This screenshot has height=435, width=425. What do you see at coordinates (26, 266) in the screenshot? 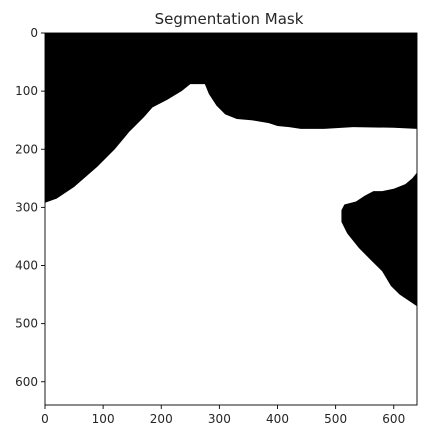
I see `y-tick-label: 400` at bounding box center [26, 266].